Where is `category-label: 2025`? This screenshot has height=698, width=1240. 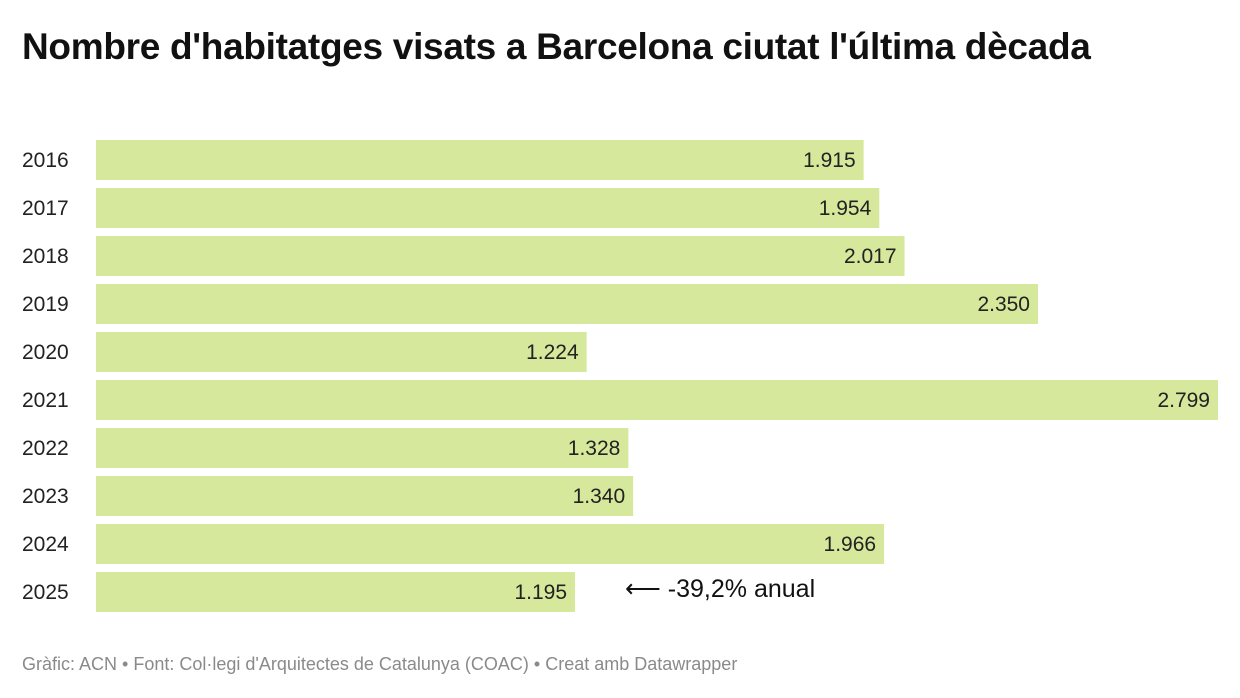
category-label: 2025 is located at coordinates (45, 592).